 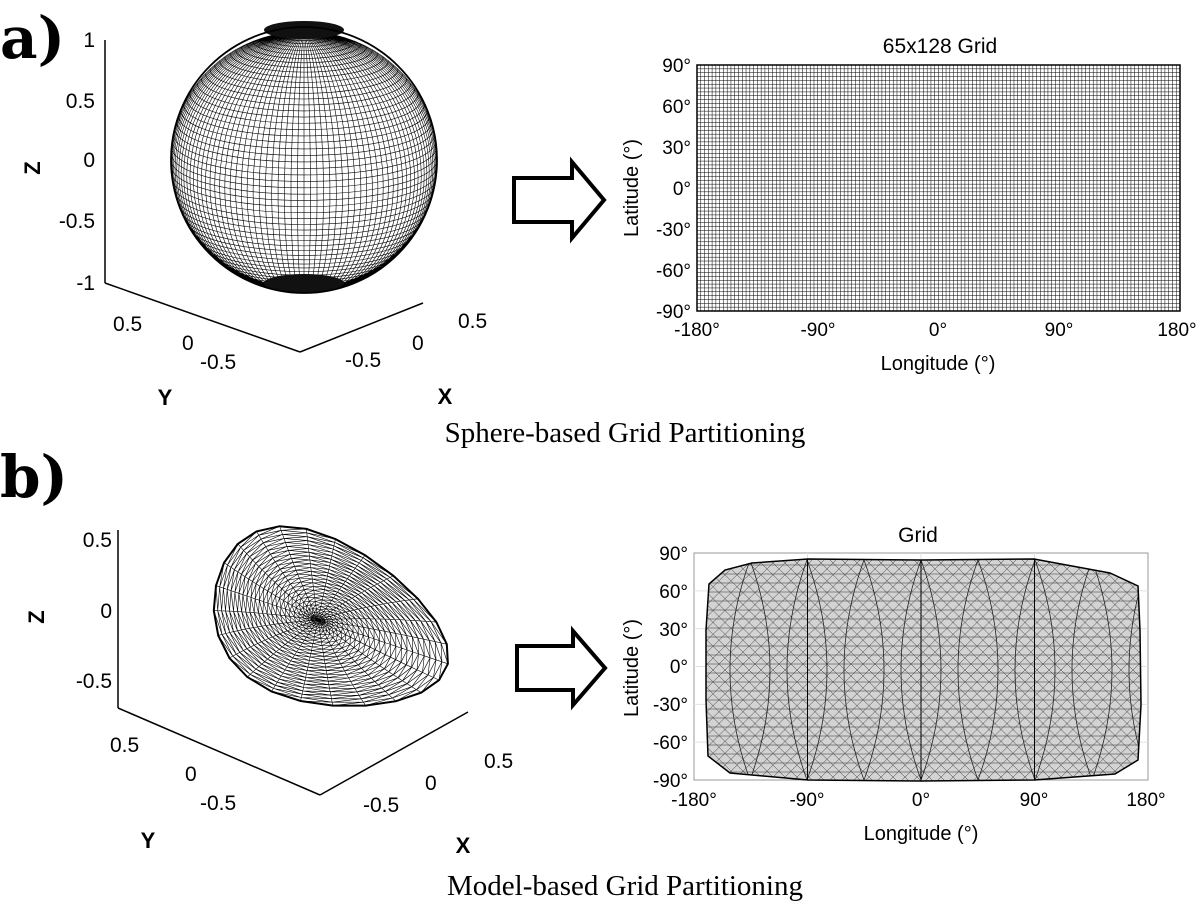 What do you see at coordinates (304, 30) in the screenshot?
I see `sphere-north-pole` at bounding box center [304, 30].